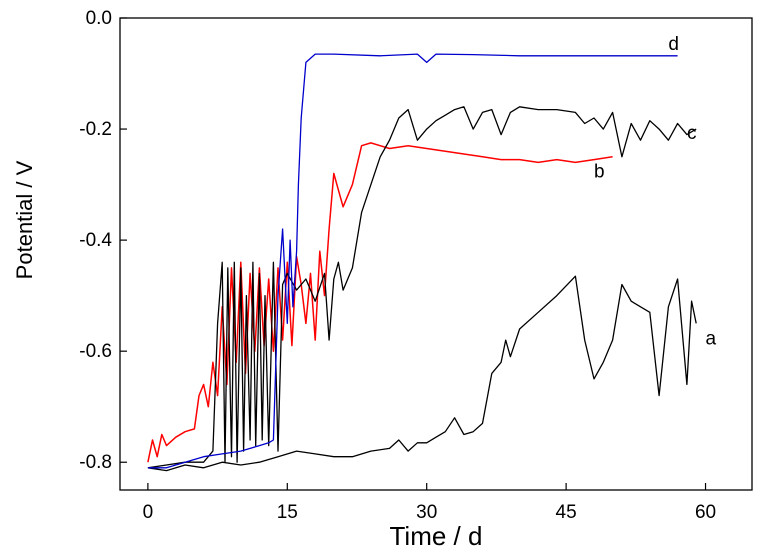 This screenshot has width=768, height=558. What do you see at coordinates (655, 191) in the screenshot?
I see `series-label-layer: a b c d` at bounding box center [655, 191].